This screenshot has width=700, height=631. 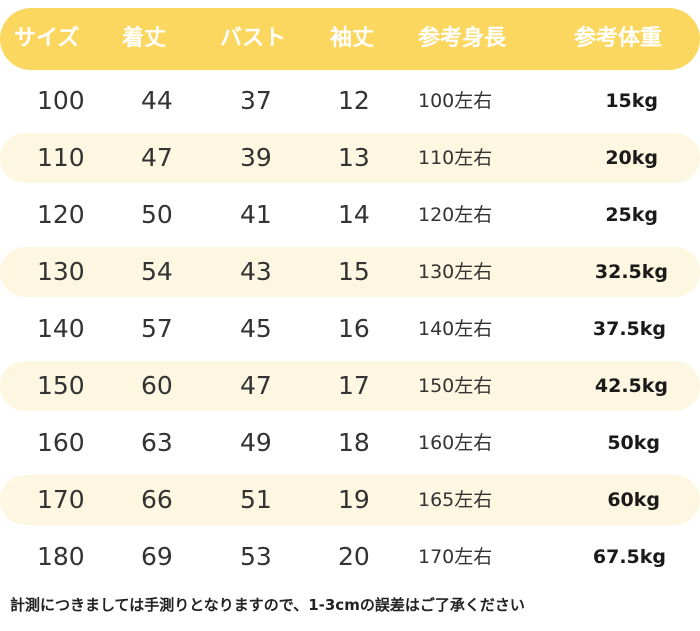 What do you see at coordinates (157, 442) in the screenshot?
I see `cell-length: 63` at bounding box center [157, 442].